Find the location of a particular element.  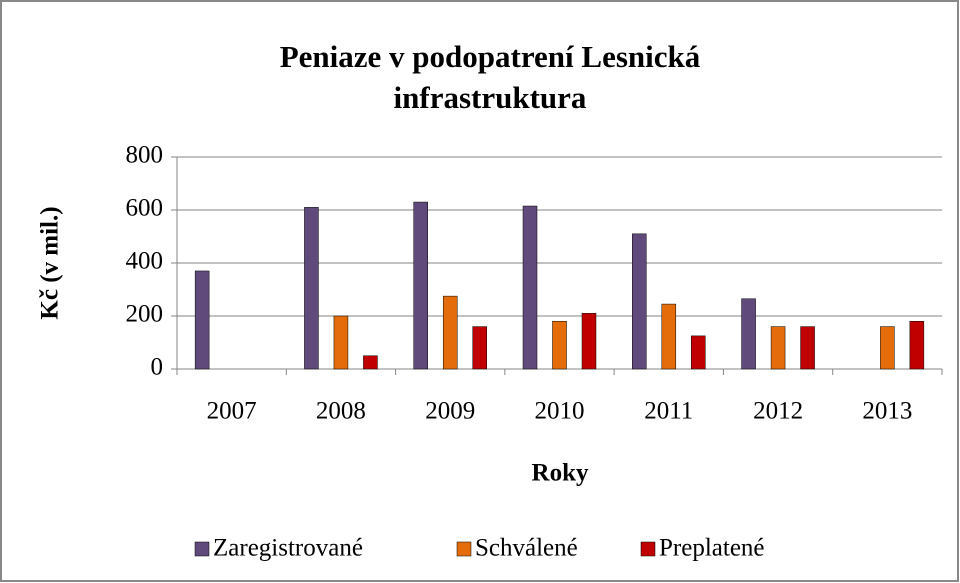

x-axis-label: Roky is located at coordinates (560, 473).